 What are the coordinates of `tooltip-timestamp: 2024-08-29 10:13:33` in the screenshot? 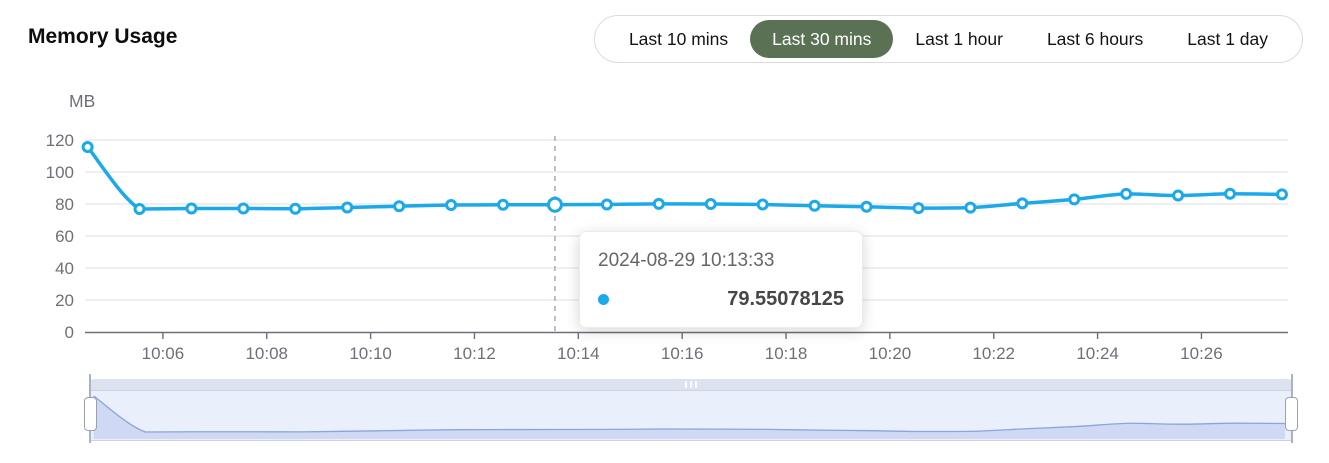 It's located at (686, 260).